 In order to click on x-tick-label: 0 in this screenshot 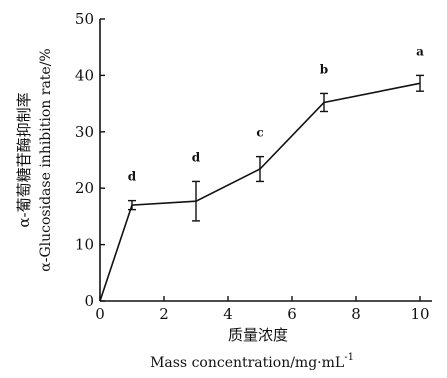, I will do `click(100, 314)`.